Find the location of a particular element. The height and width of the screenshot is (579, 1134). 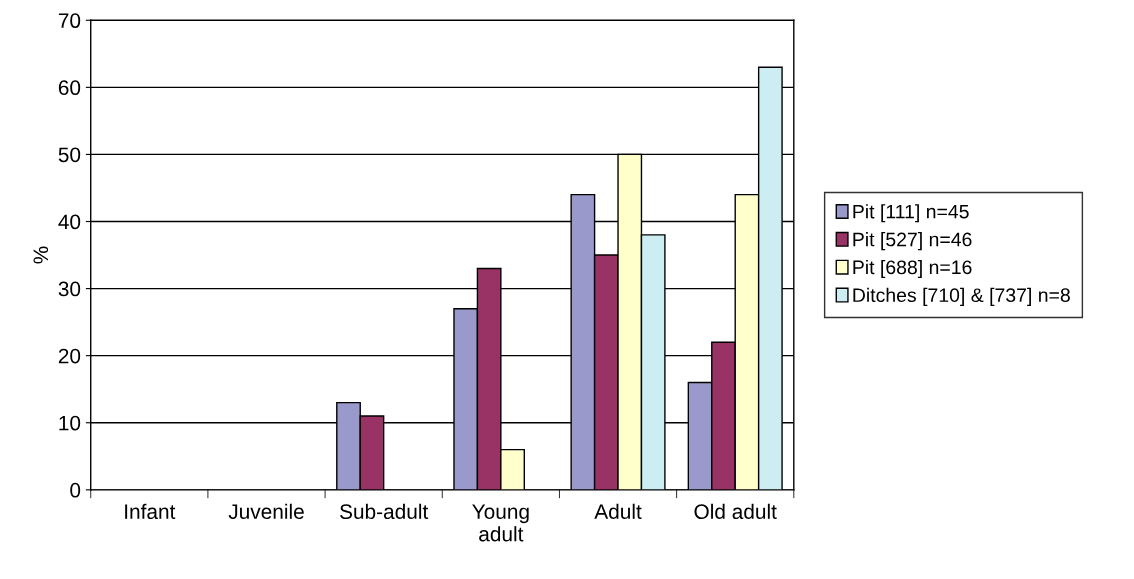

x-tick-label: Adult is located at coordinates (618, 511).